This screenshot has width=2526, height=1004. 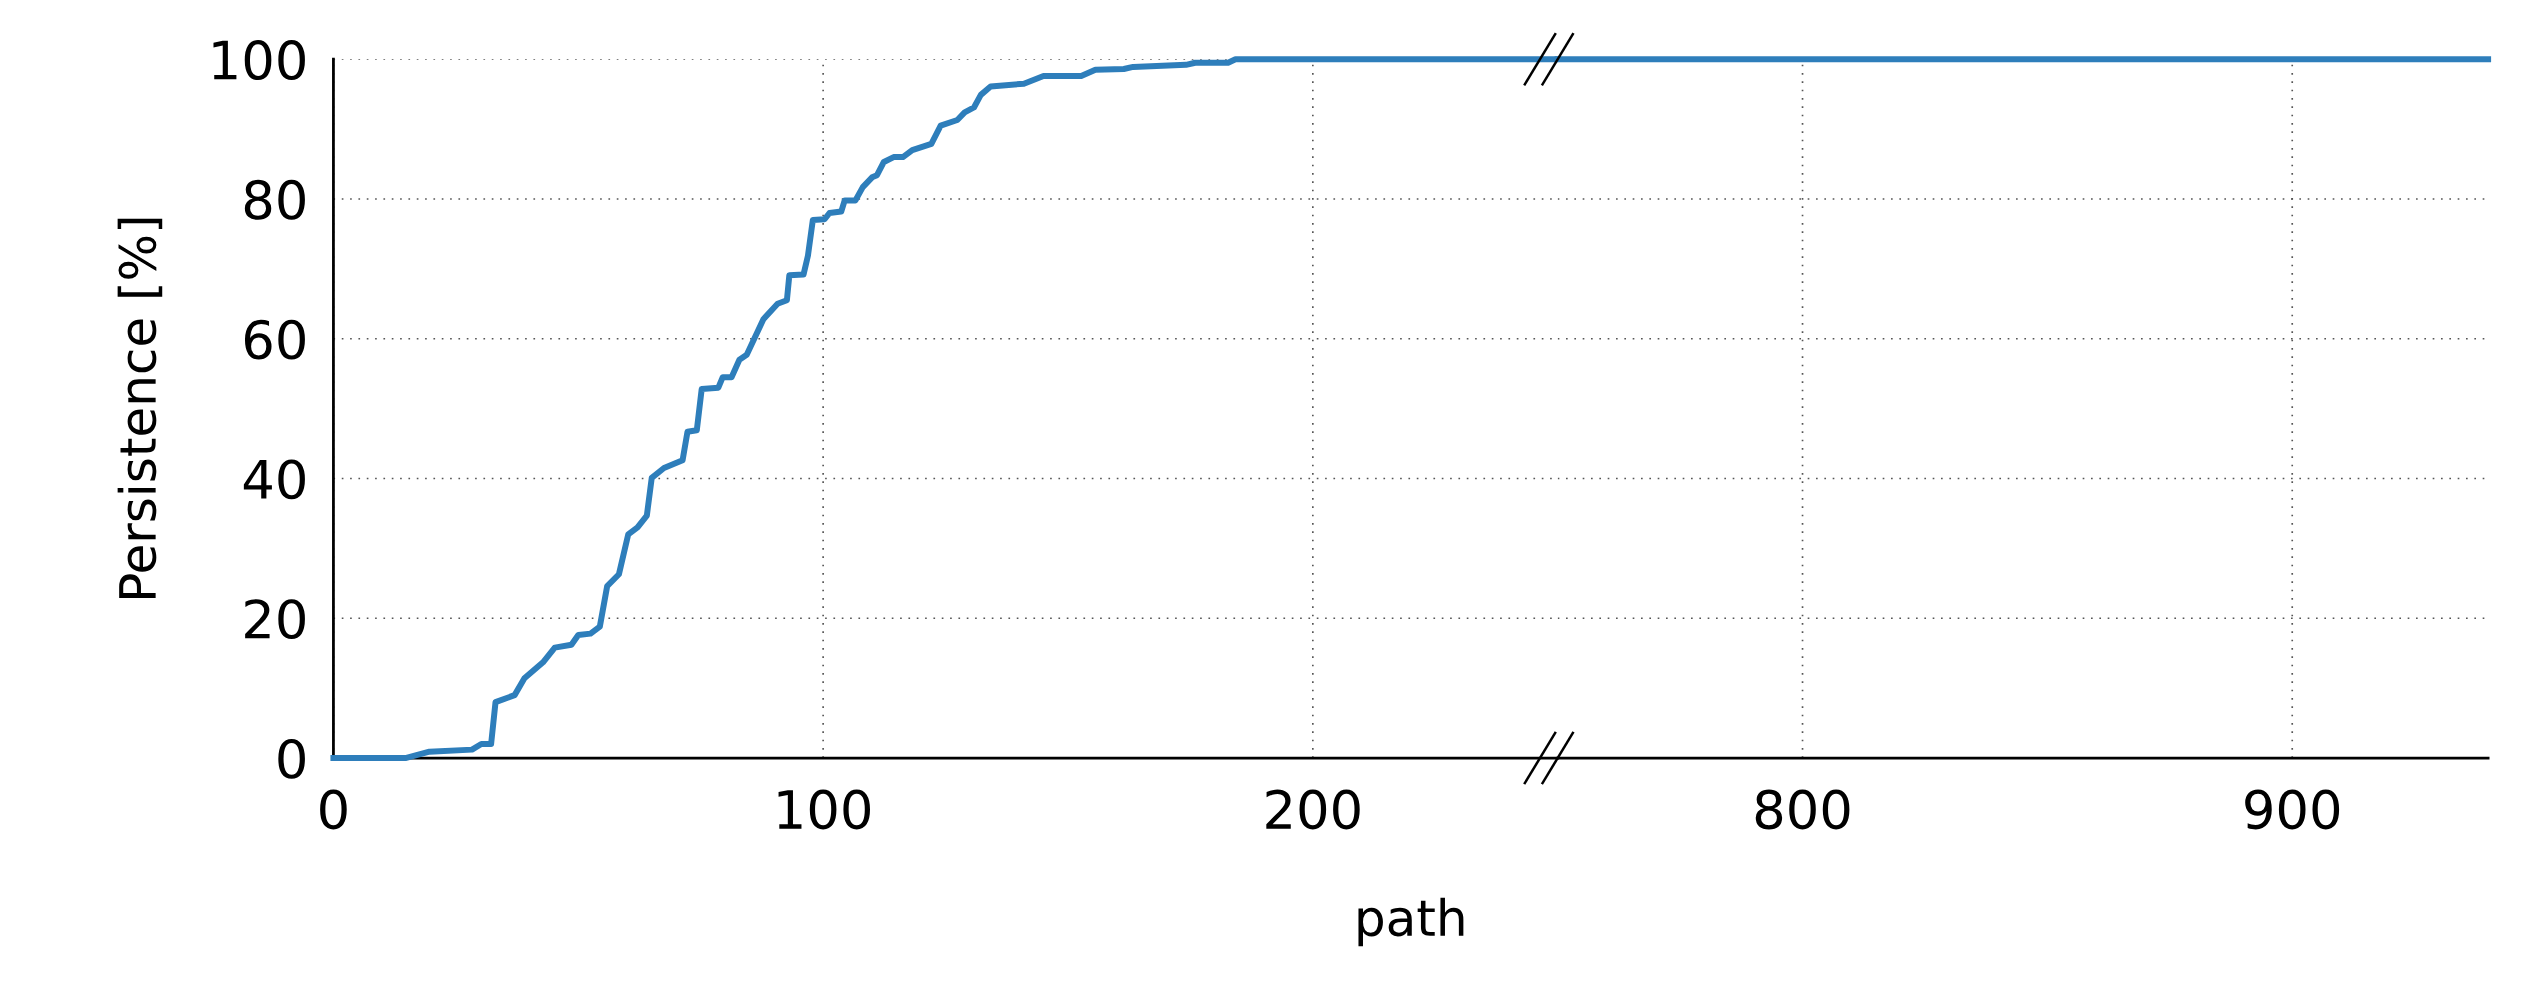 I want to click on x-tick-label: 100, so click(x=824, y=809).